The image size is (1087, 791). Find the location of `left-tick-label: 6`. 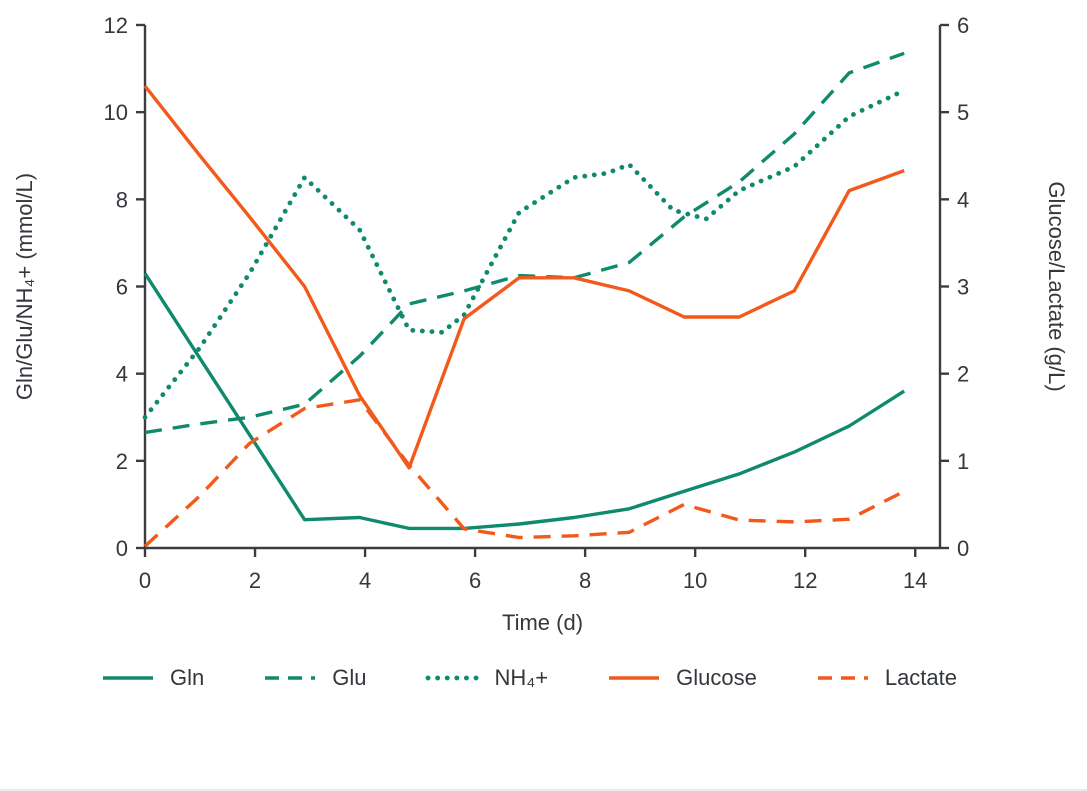

left-tick-label: 6 is located at coordinates (122, 287).